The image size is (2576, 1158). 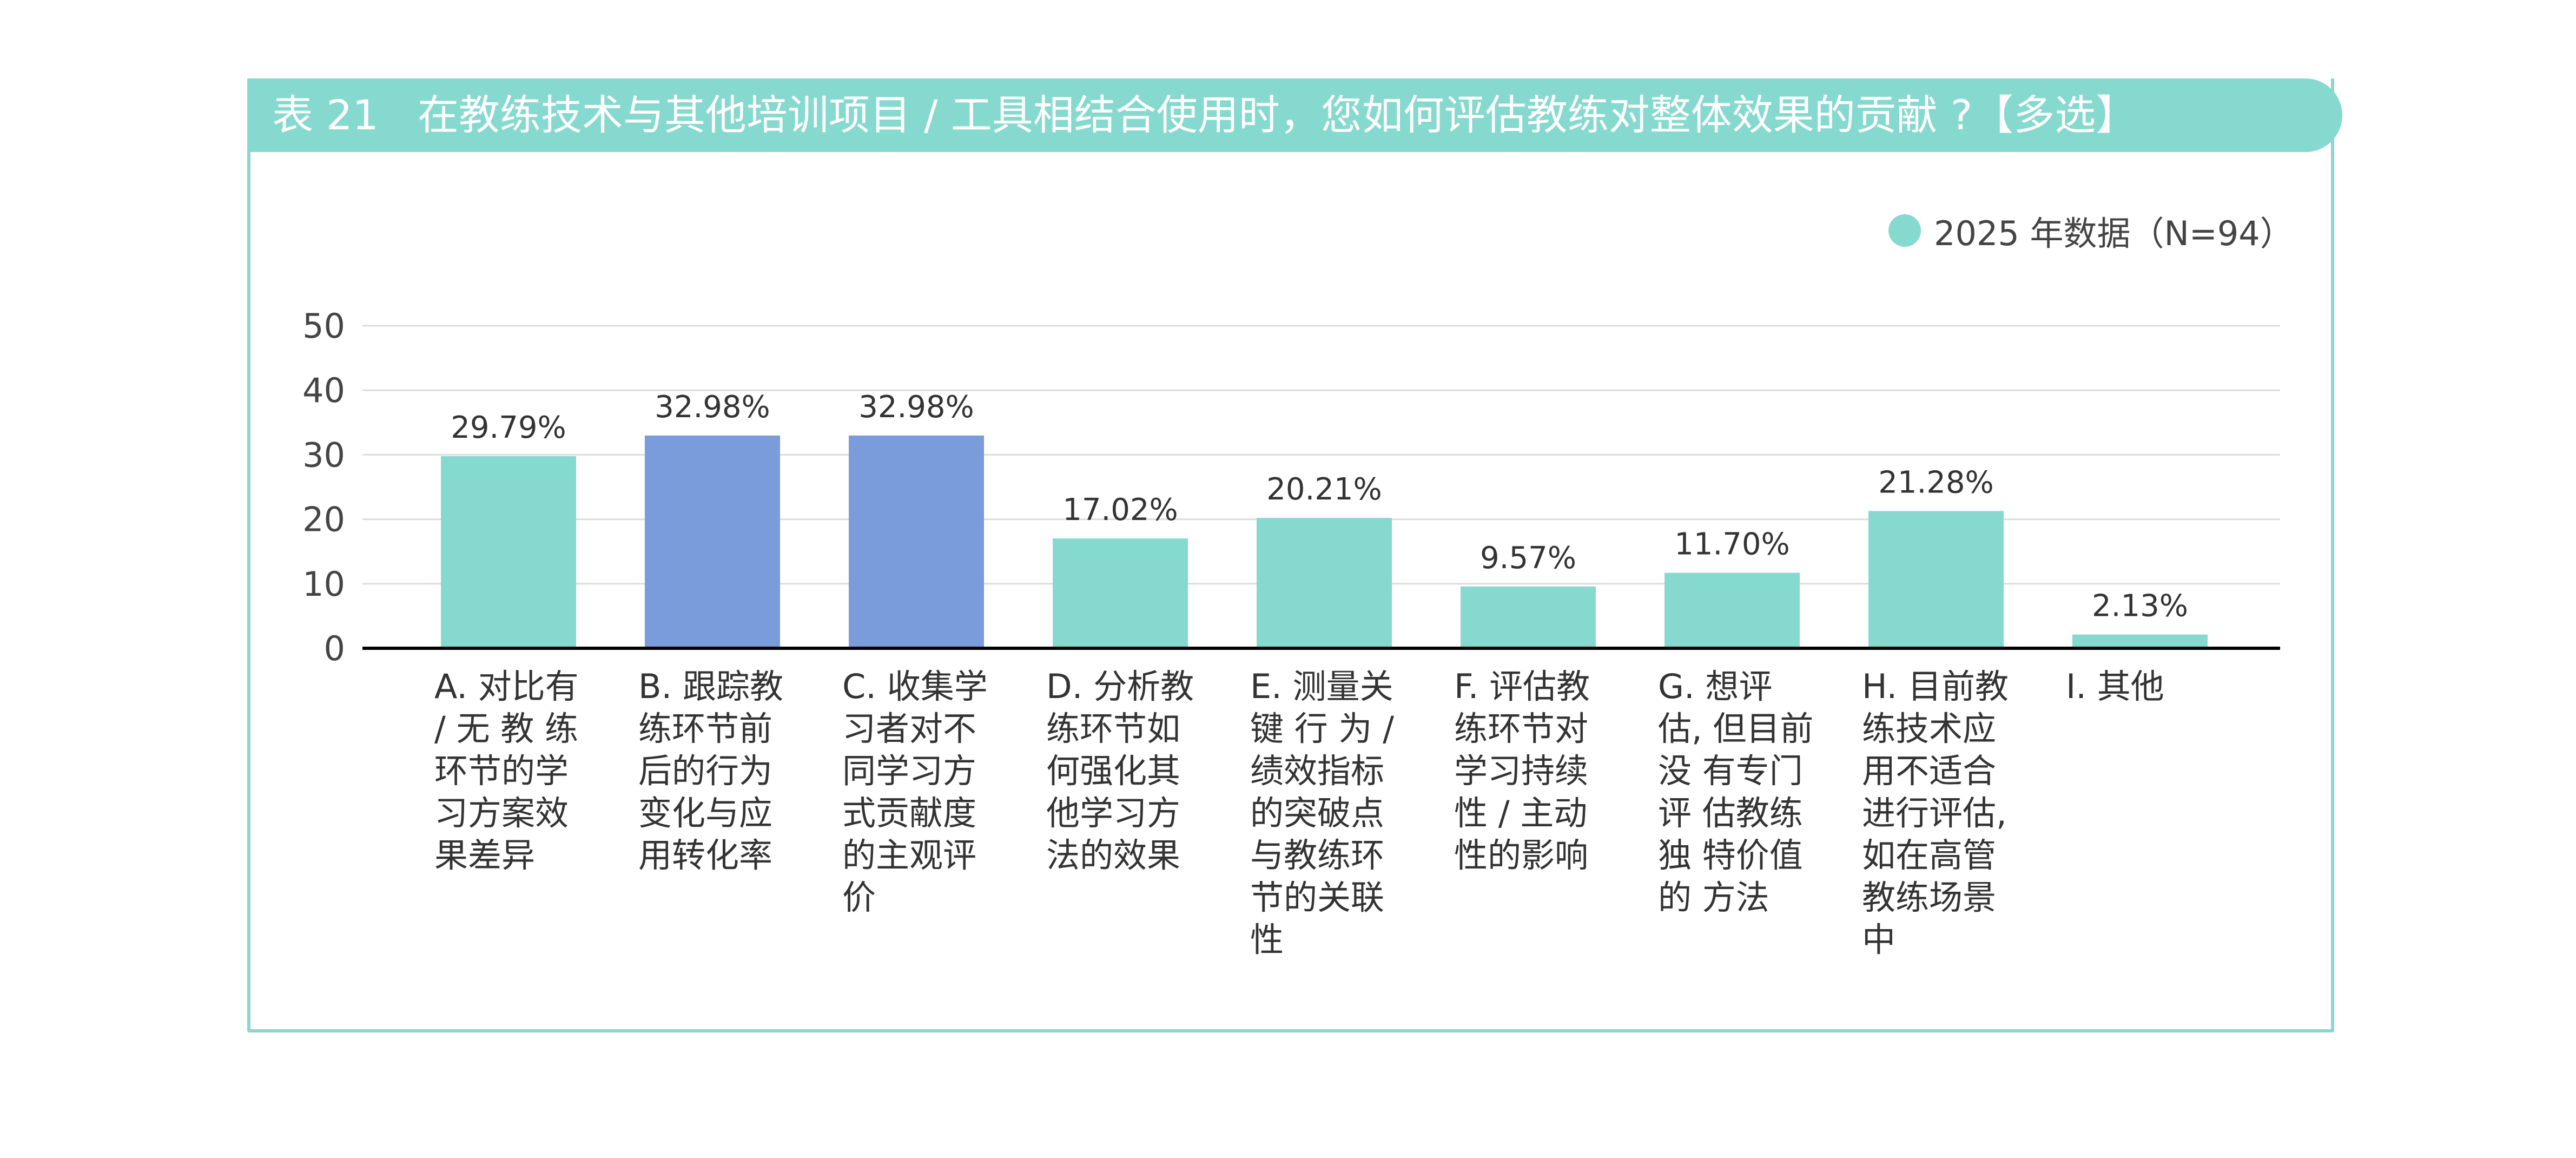 I want to click on legend: 2025 年数据（N=94）, so click(x=2091, y=231).